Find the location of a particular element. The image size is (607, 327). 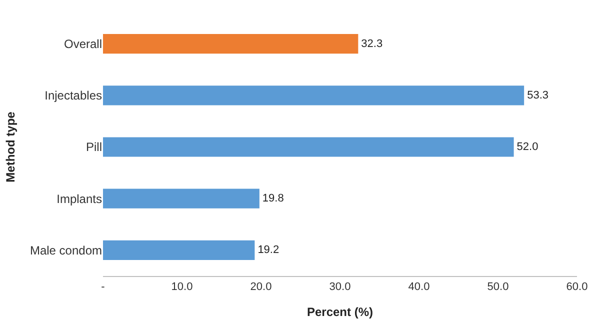

x-axis-title: Percent (%) is located at coordinates (340, 312).